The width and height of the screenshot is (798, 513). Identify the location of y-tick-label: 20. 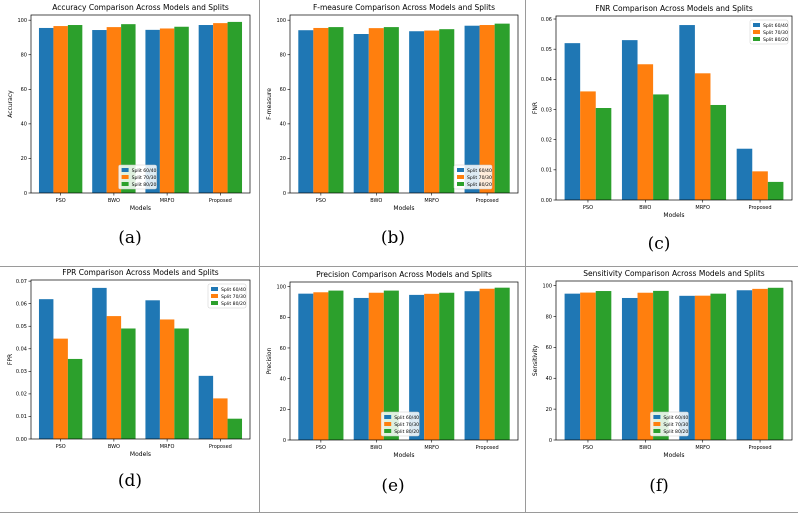
(283, 159).